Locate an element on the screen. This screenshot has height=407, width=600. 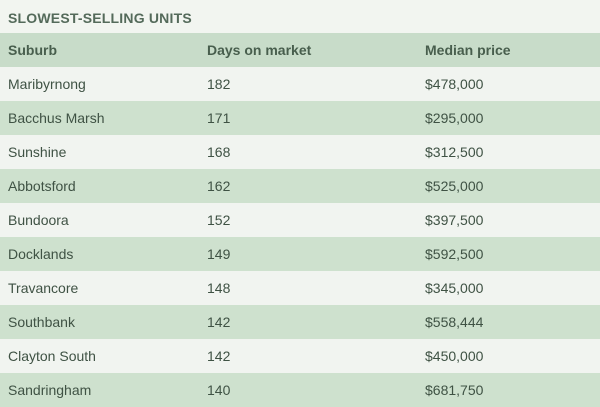
cell-price: $295,000 is located at coordinates (454, 118).